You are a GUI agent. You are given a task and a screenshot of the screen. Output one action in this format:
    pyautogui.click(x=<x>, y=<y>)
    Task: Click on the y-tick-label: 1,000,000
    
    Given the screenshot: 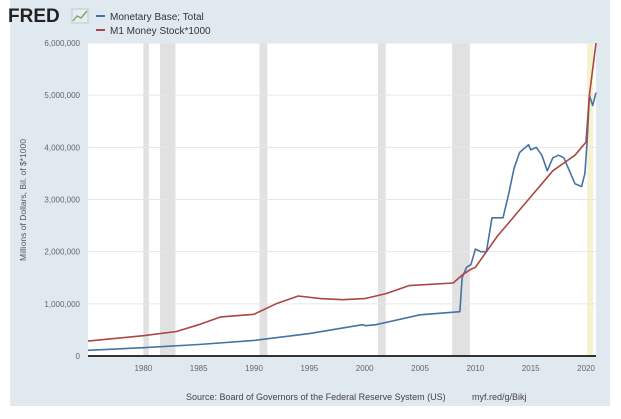 What is the action you would take?
    pyautogui.click(x=62, y=304)
    